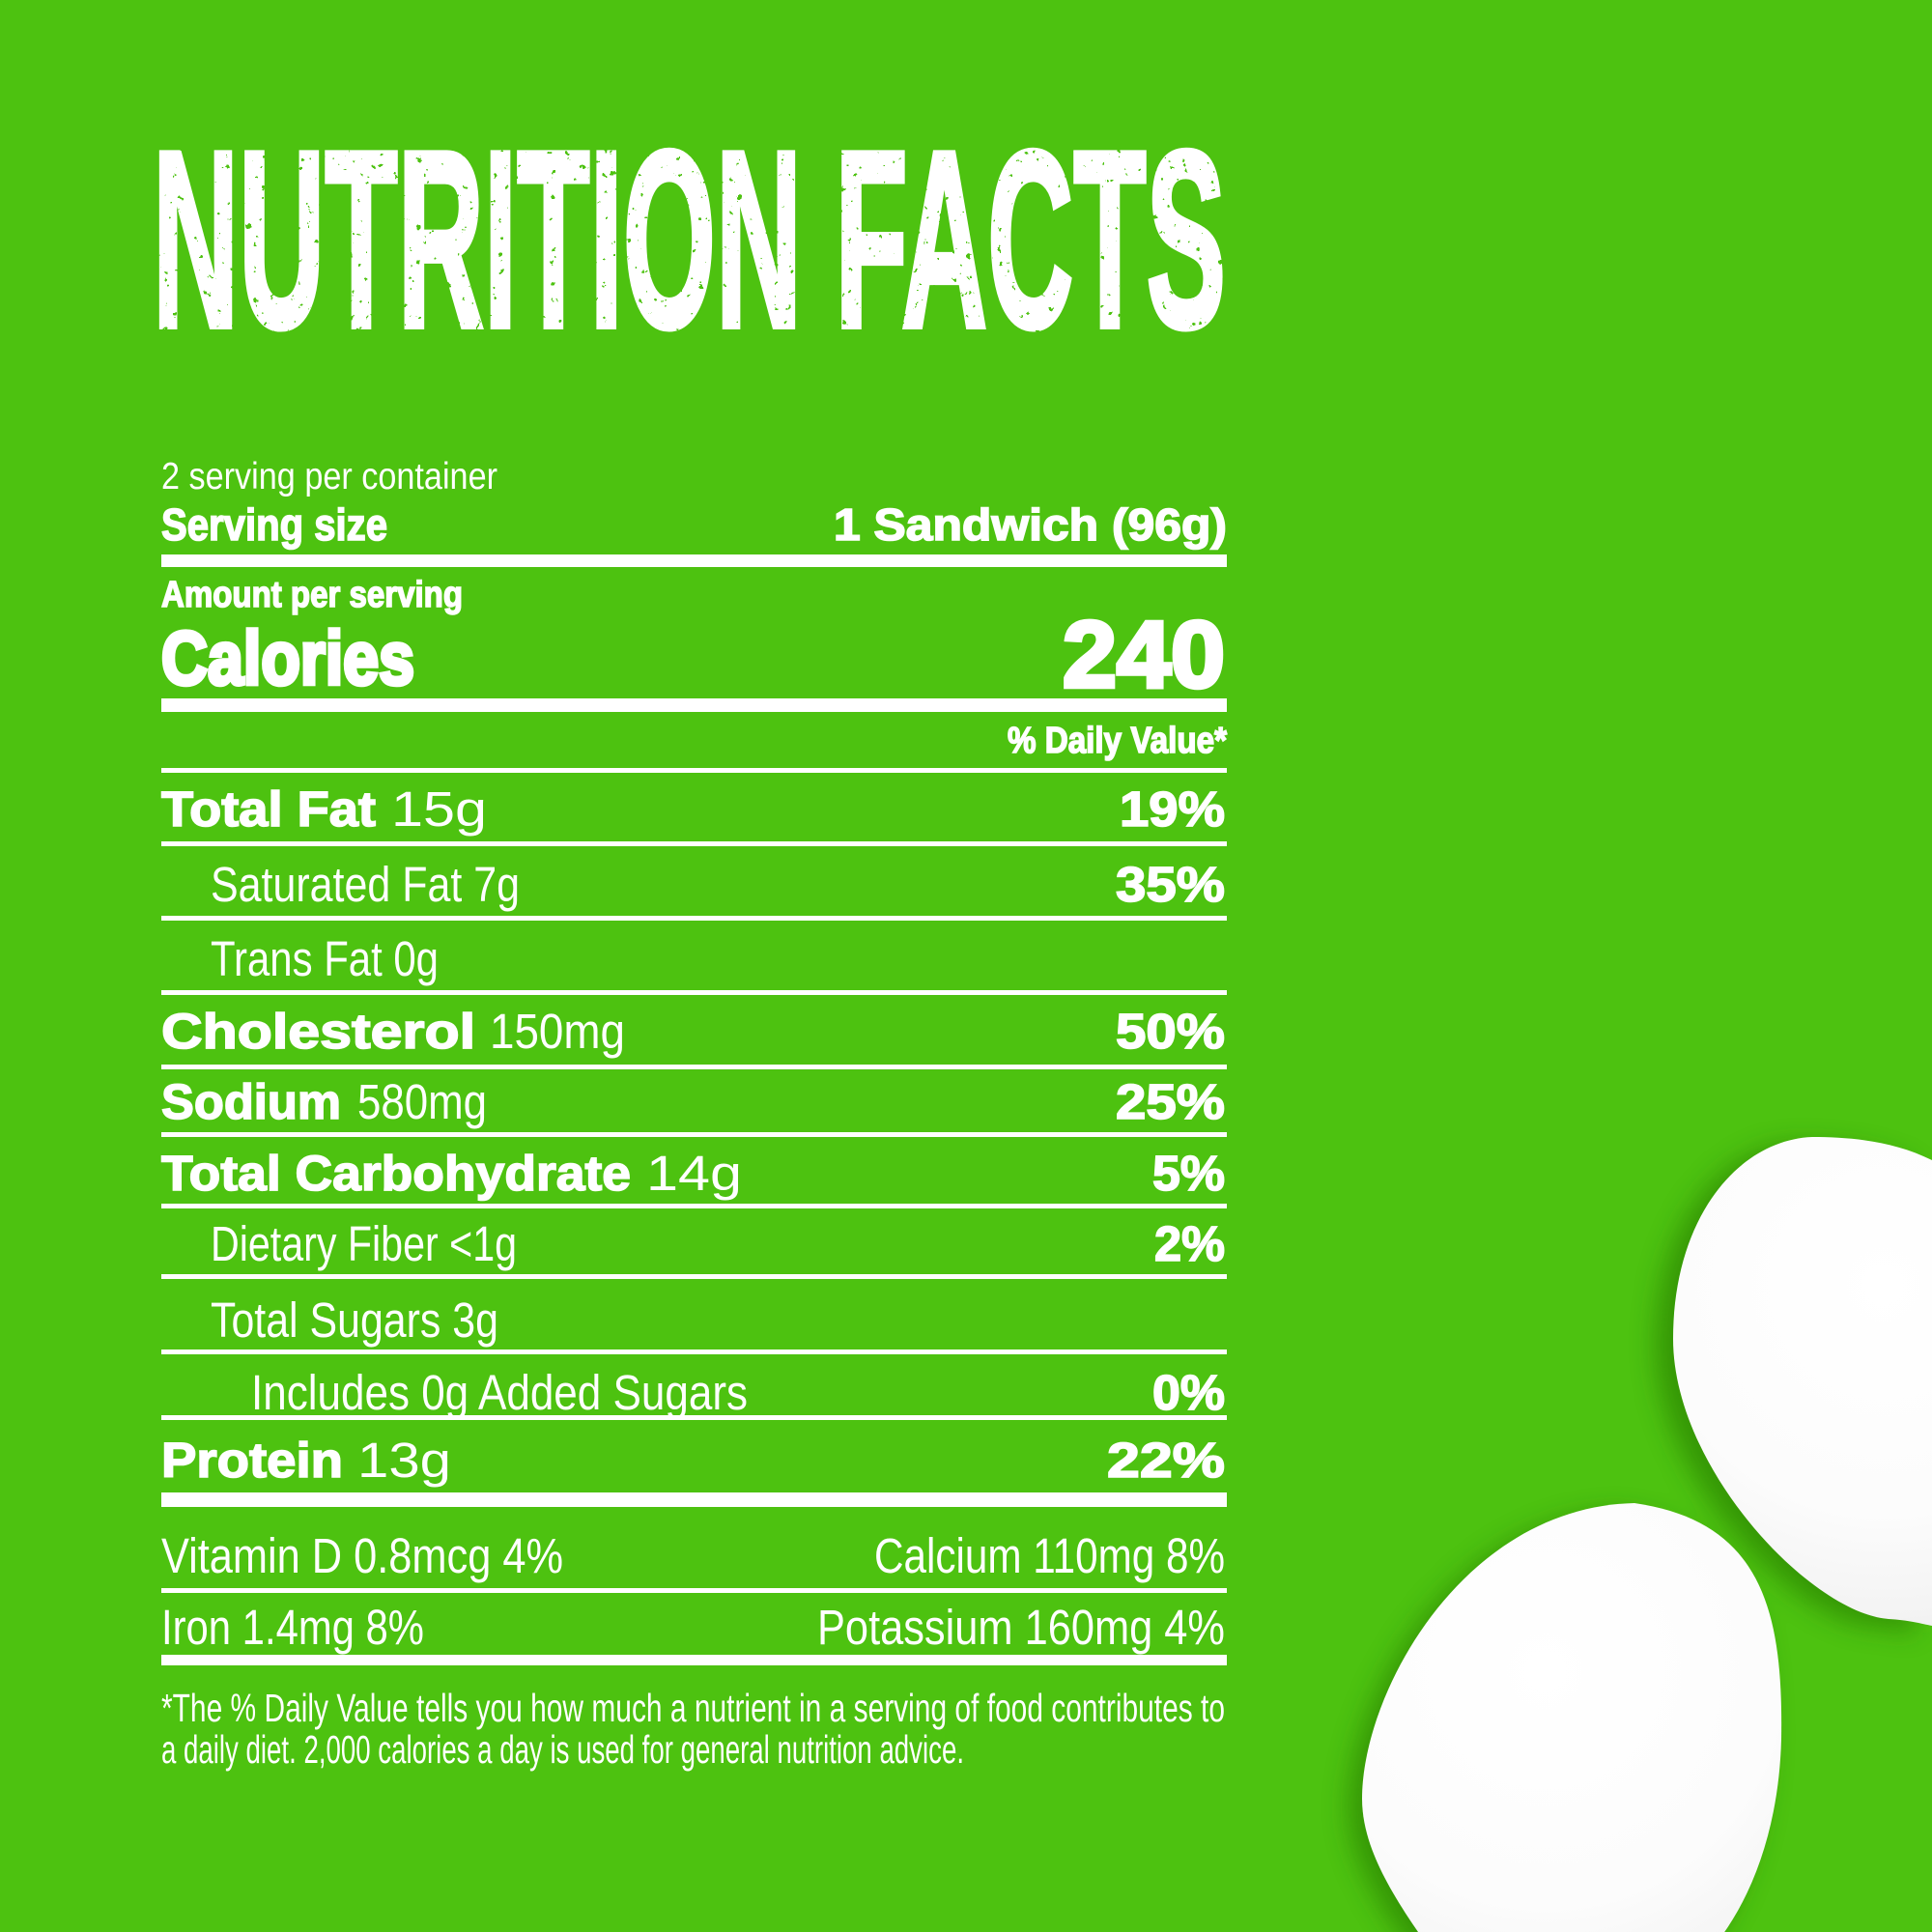  What do you see at coordinates (499, 1392) in the screenshot?
I see `svg-text: Includes 0g Added Sugars` at bounding box center [499, 1392].